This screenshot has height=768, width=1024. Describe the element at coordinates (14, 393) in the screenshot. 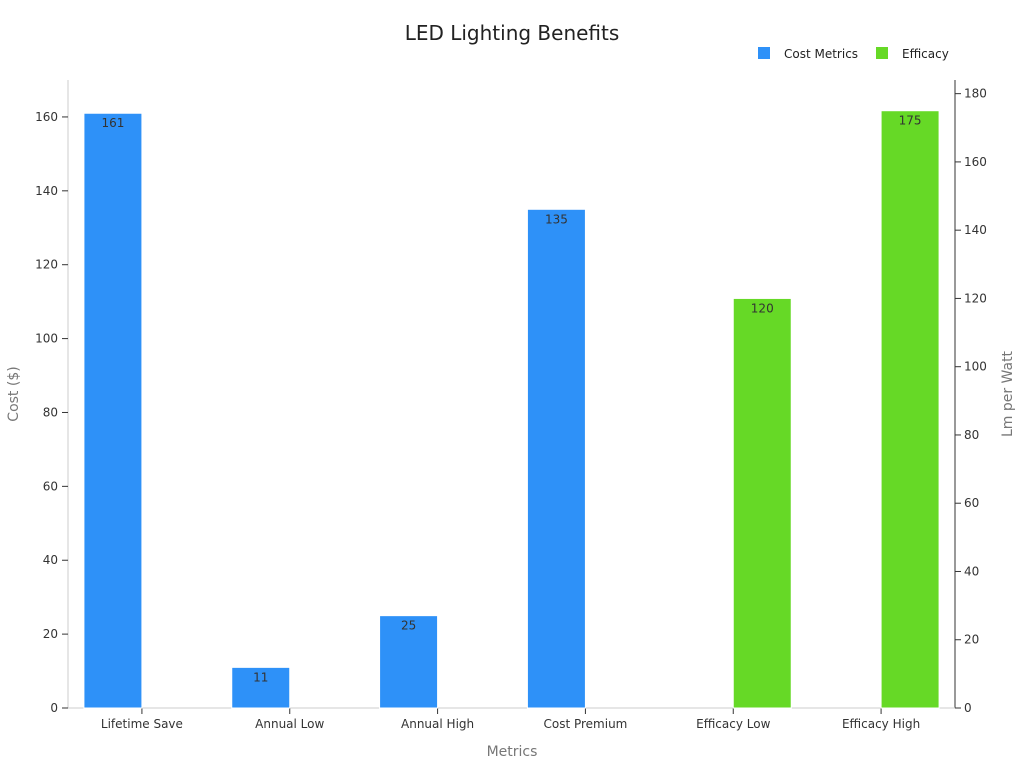

I see `left-y-axis-title: Cost ($)` at that location.